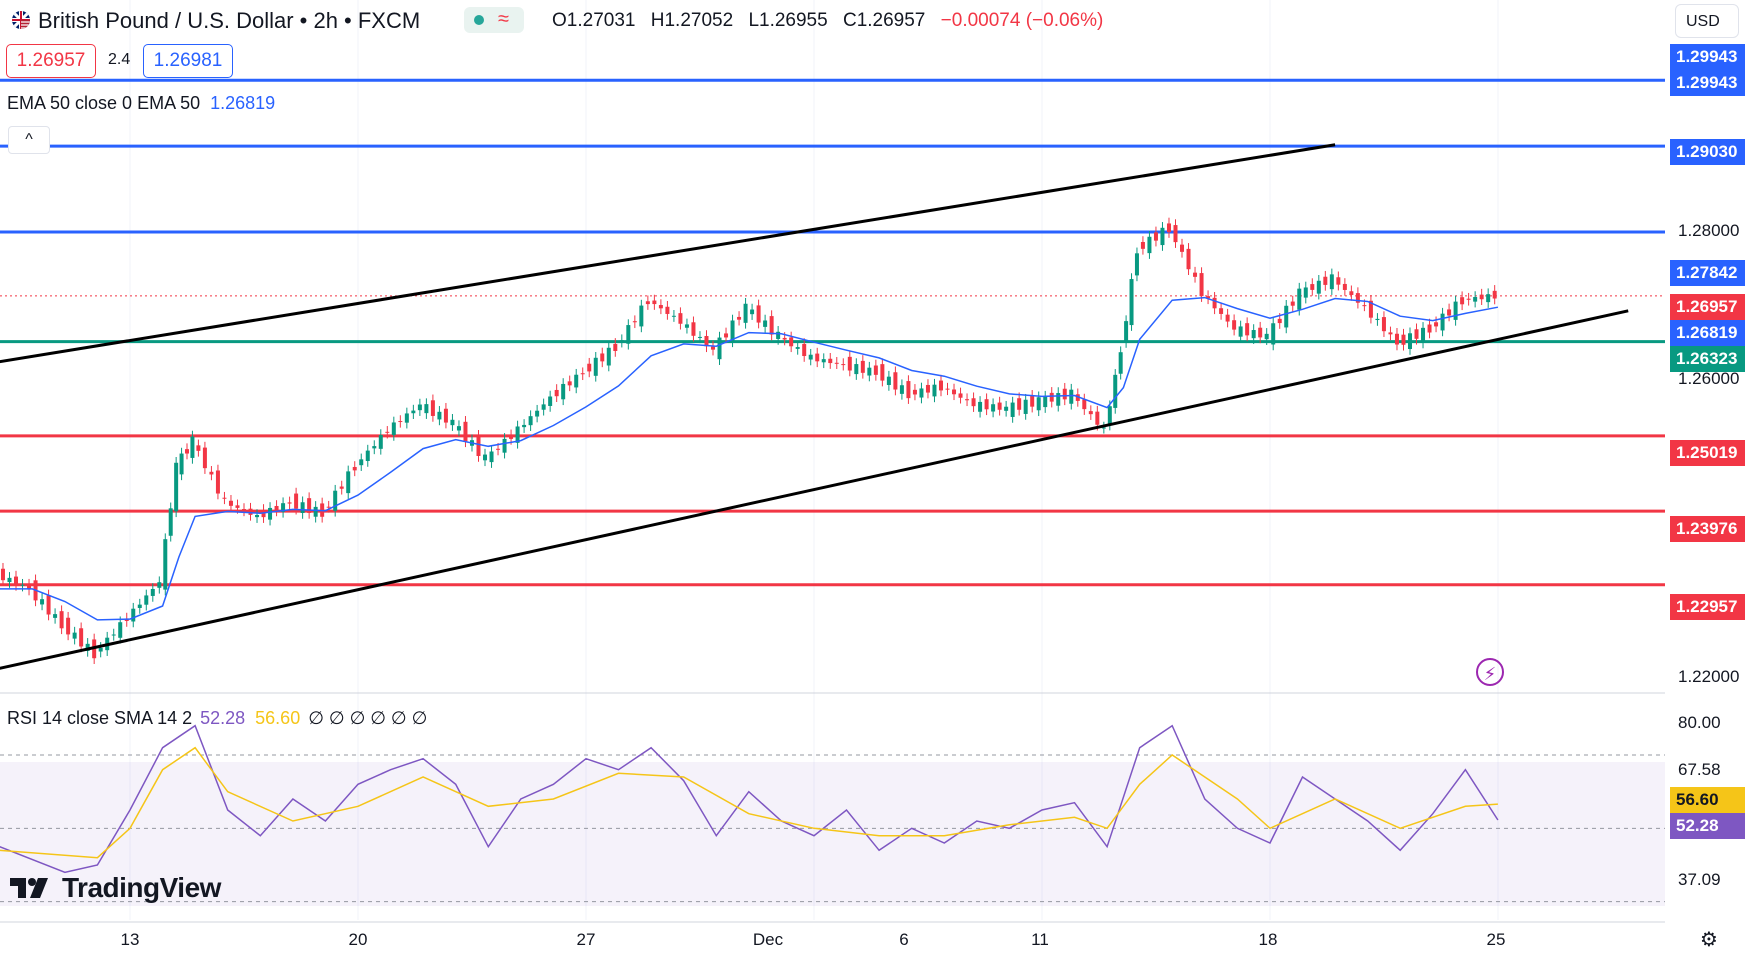  What do you see at coordinates (586, 939) in the screenshot?
I see `time-label: 27` at bounding box center [586, 939].